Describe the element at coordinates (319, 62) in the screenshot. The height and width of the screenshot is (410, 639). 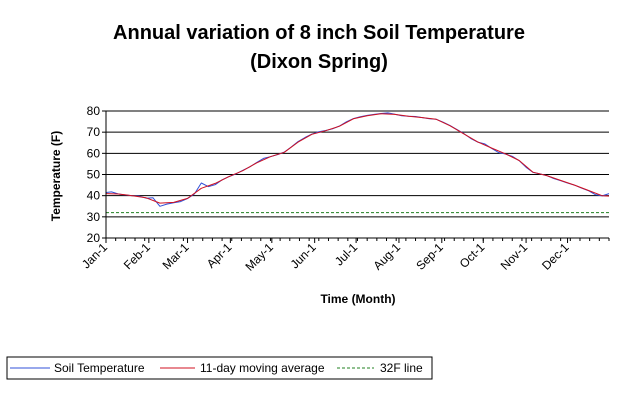
I see `chart-subtitle: (Dixon Spring)` at that location.